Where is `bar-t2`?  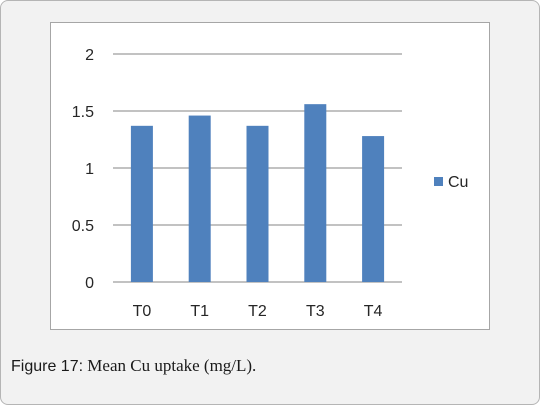
bar-t2 is located at coordinates (257, 203).